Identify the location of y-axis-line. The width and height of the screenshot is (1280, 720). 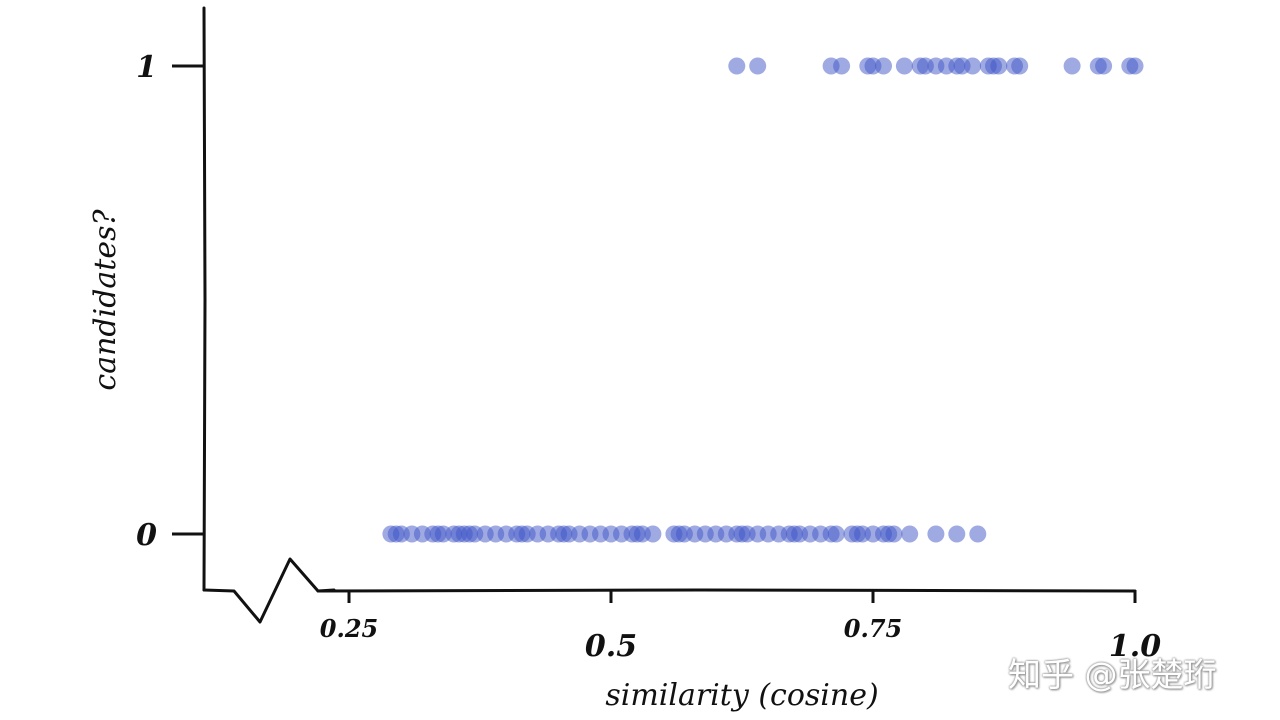
(204, 299).